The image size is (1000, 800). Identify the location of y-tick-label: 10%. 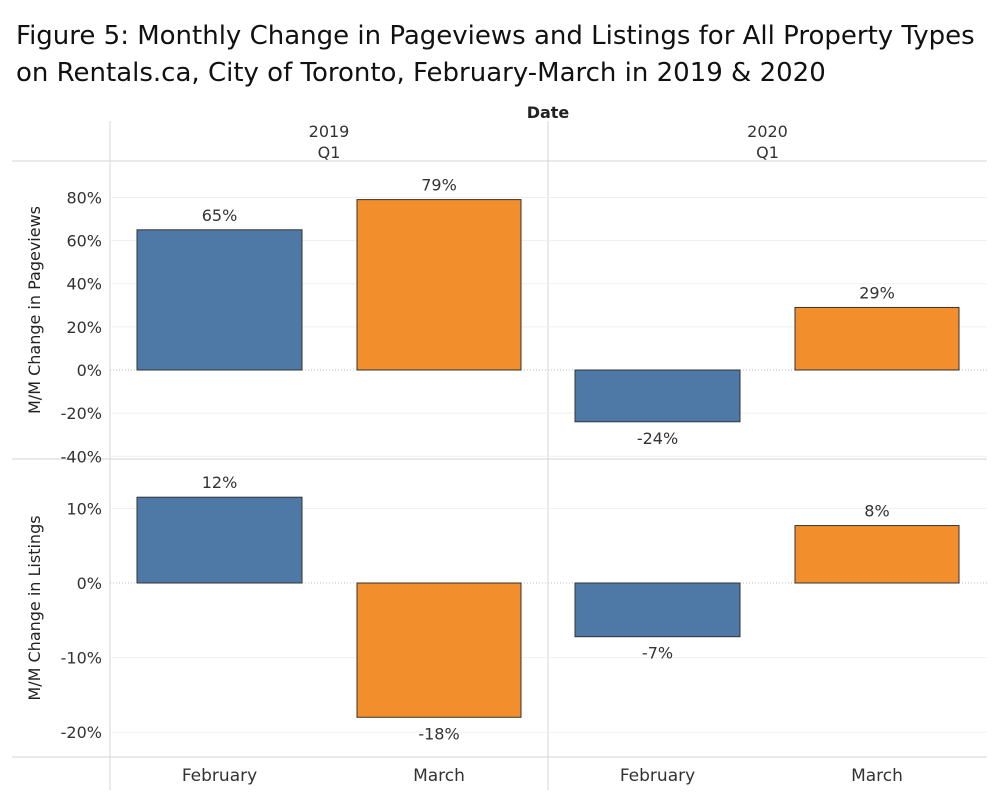
(84, 508).